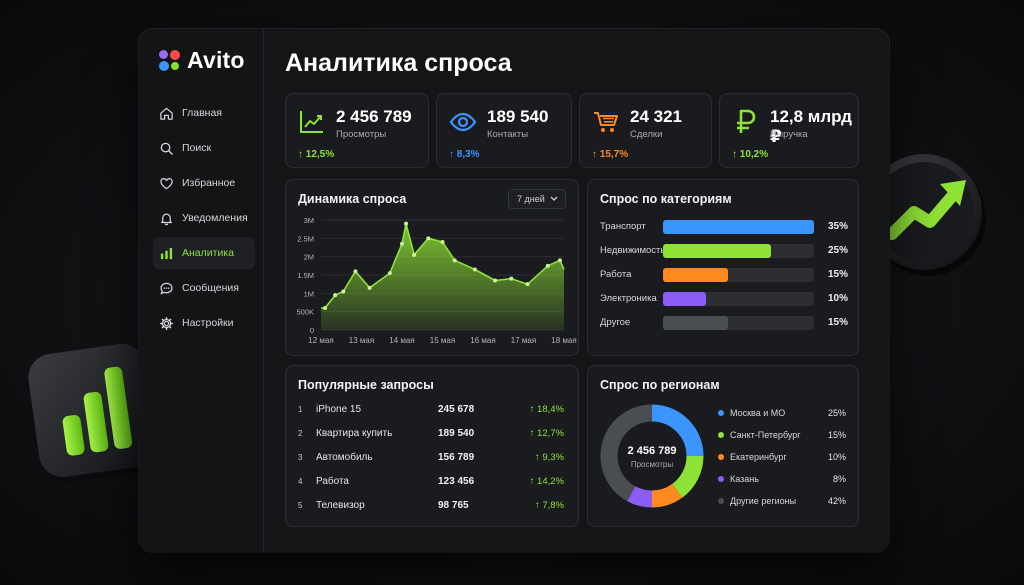 The width and height of the screenshot is (1024, 585). I want to click on bar-chart-badge-icon, so click(95, 413).